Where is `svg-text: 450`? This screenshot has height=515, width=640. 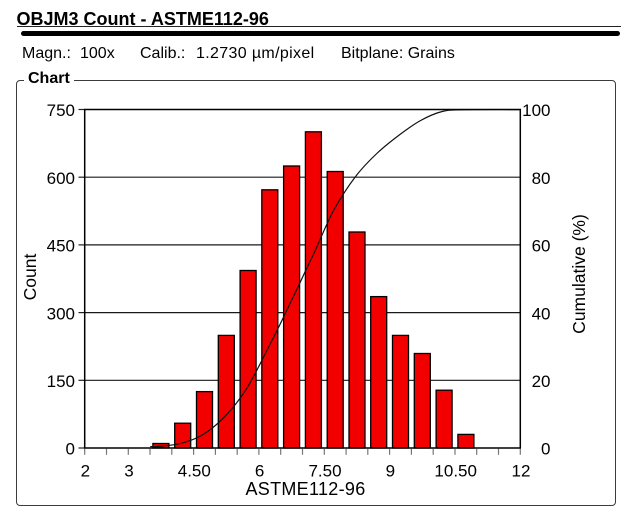
svg-text: 450 is located at coordinates (61, 246).